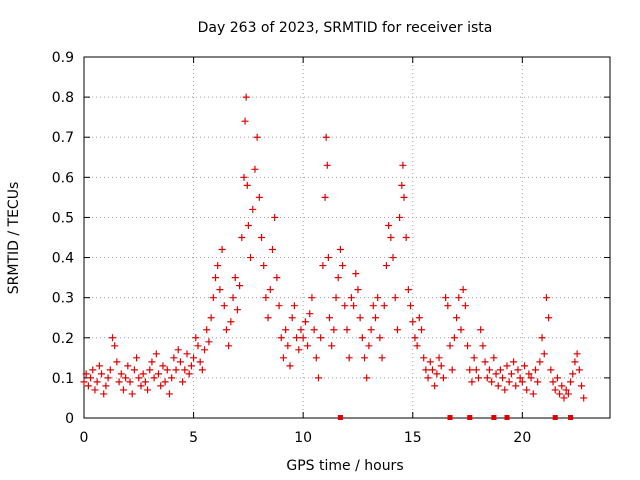  What do you see at coordinates (193, 438) in the screenshot?
I see `x-tick-label: 5` at bounding box center [193, 438].